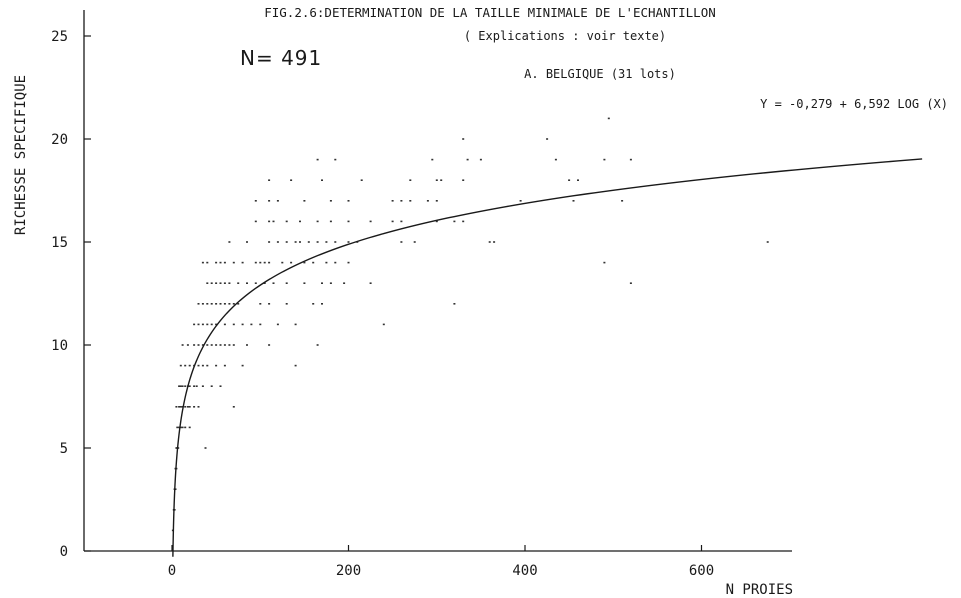 The width and height of the screenshot is (961, 598). Describe the element at coordinates (64, 552) in the screenshot. I see `y-tick-label: 0` at that location.